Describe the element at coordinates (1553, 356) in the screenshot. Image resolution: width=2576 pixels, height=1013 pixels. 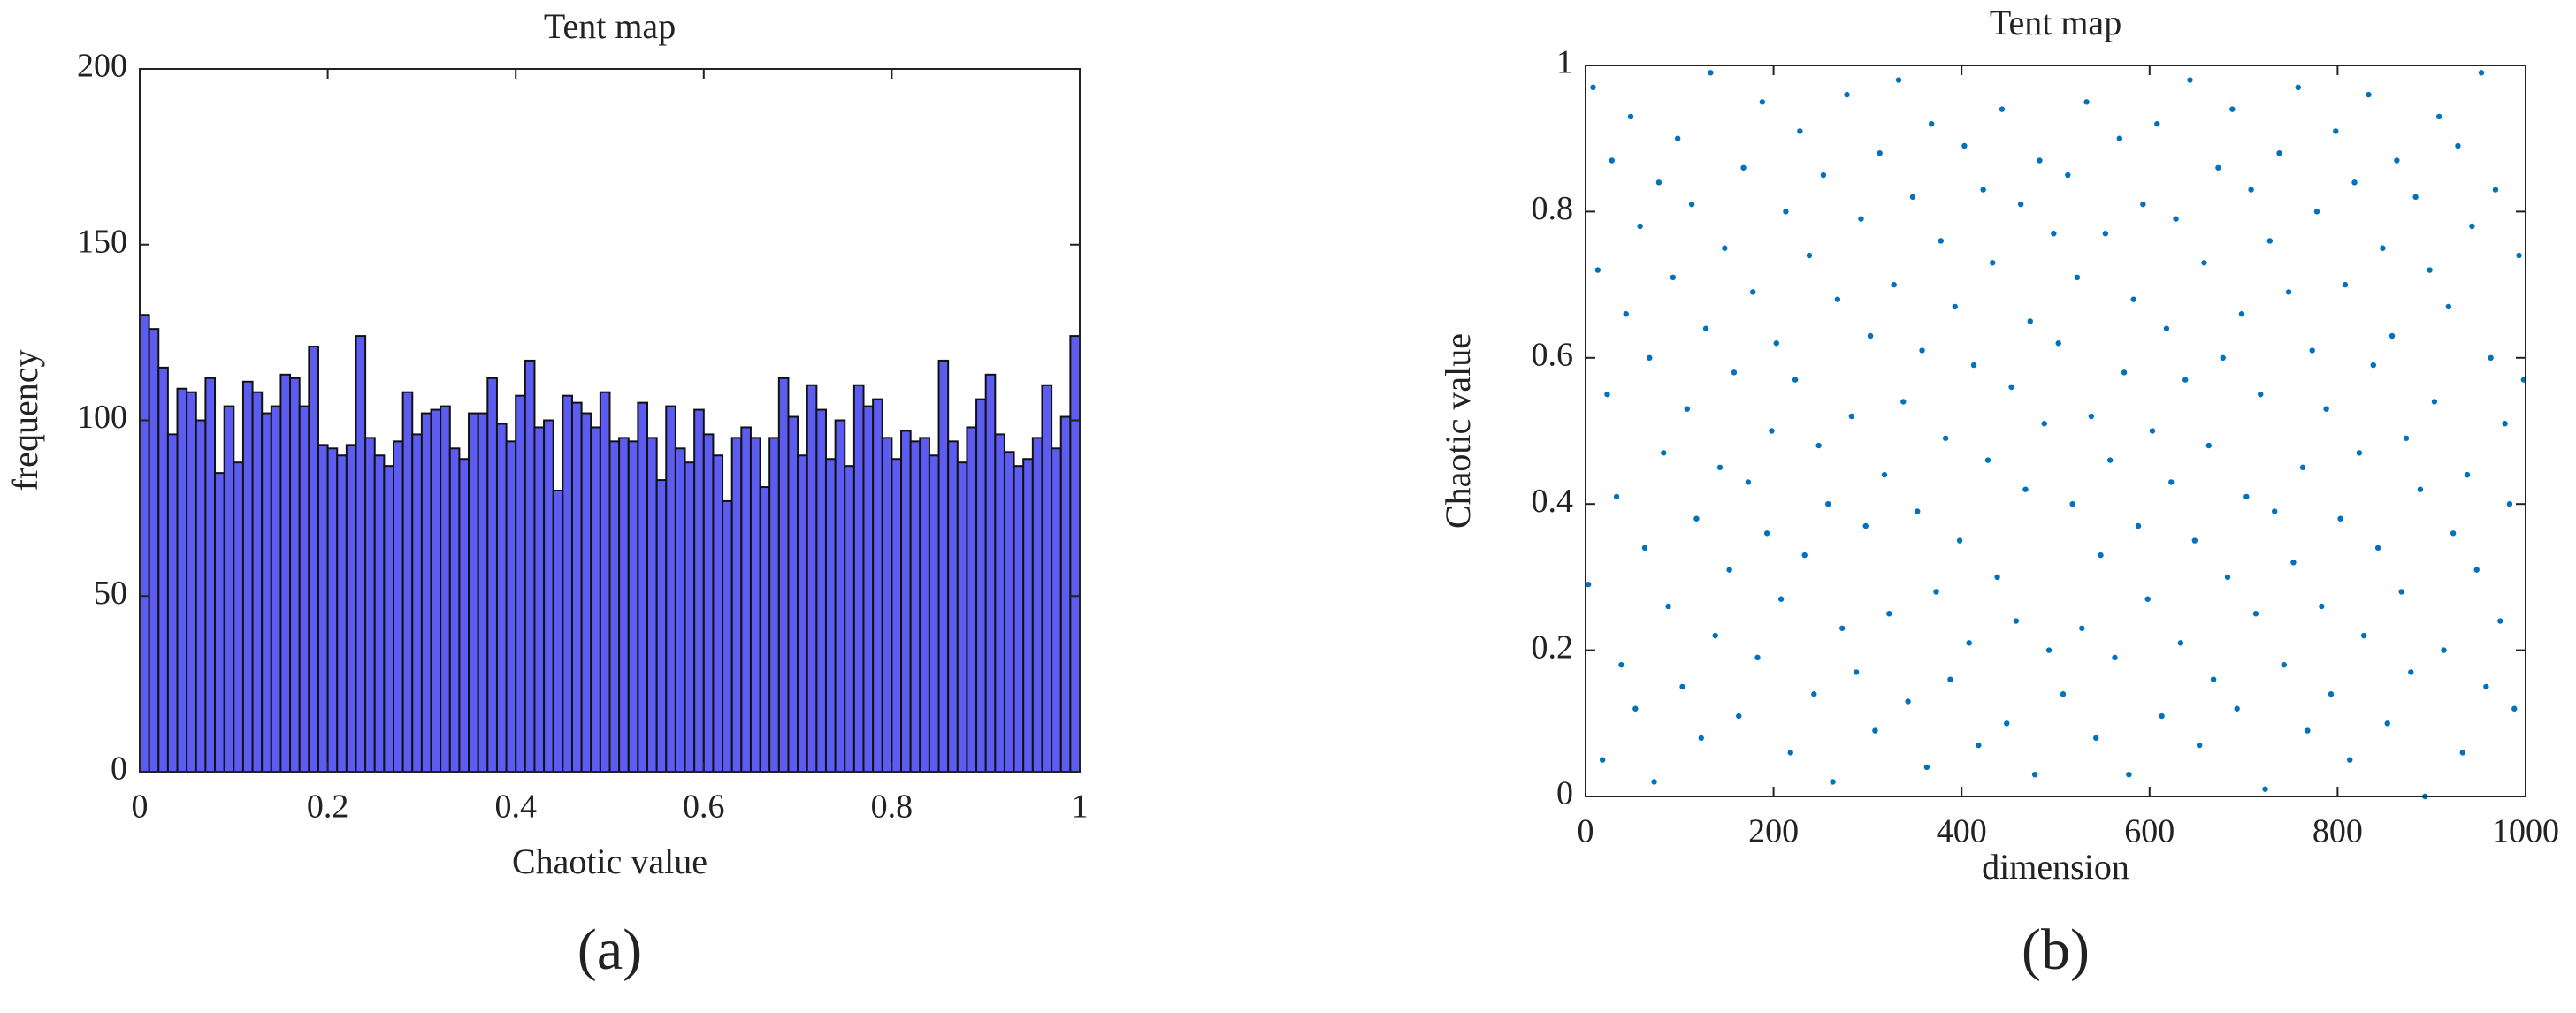
I see `y-tick-label: 0.6` at that location.